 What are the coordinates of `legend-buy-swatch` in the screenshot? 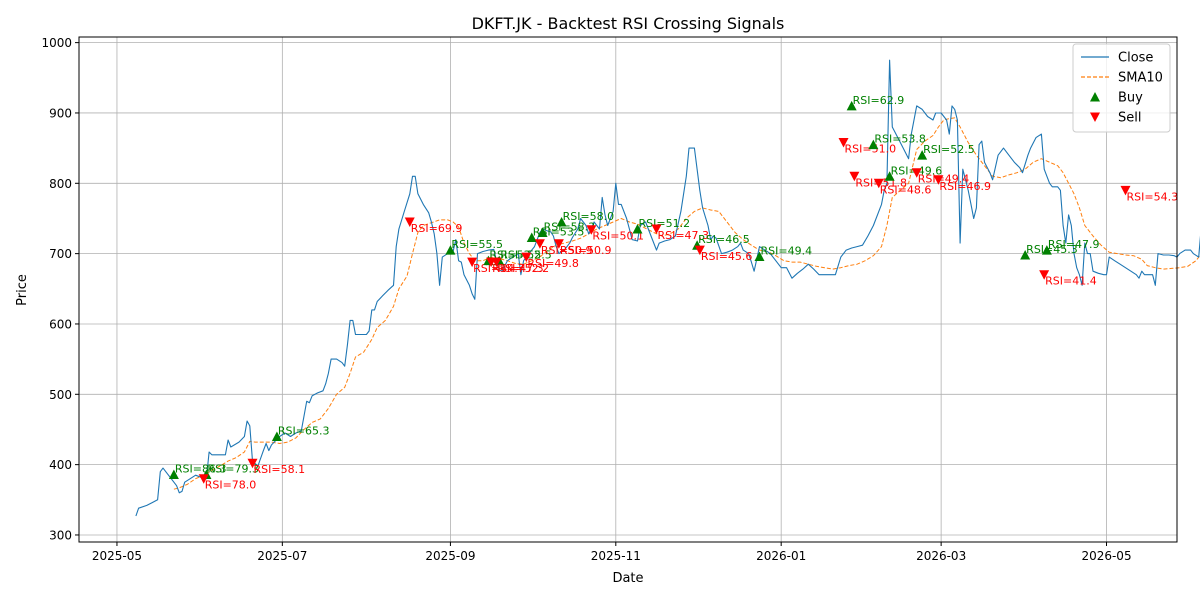 It's located at (1095, 97).